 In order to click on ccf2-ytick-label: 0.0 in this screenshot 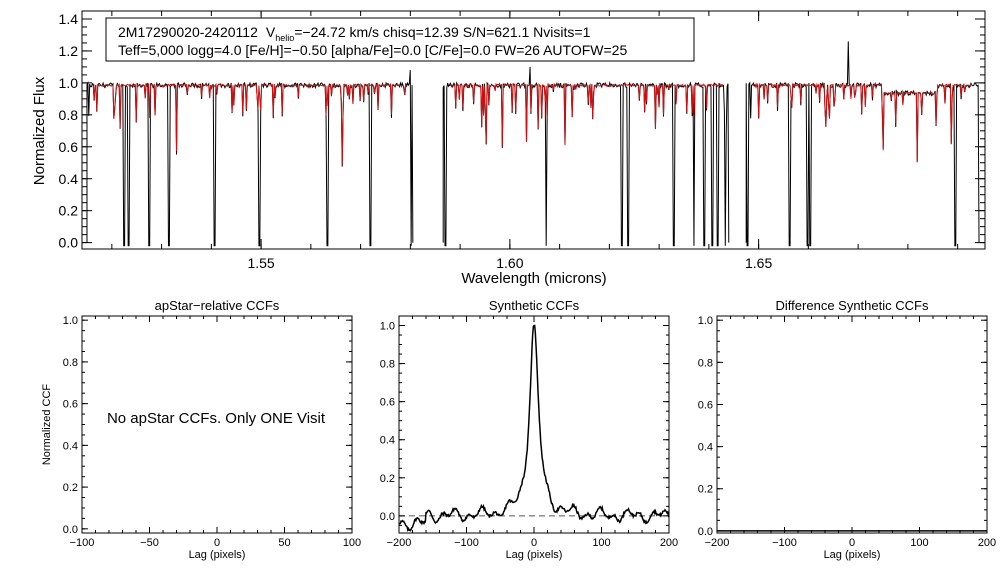, I will do `click(387, 517)`.